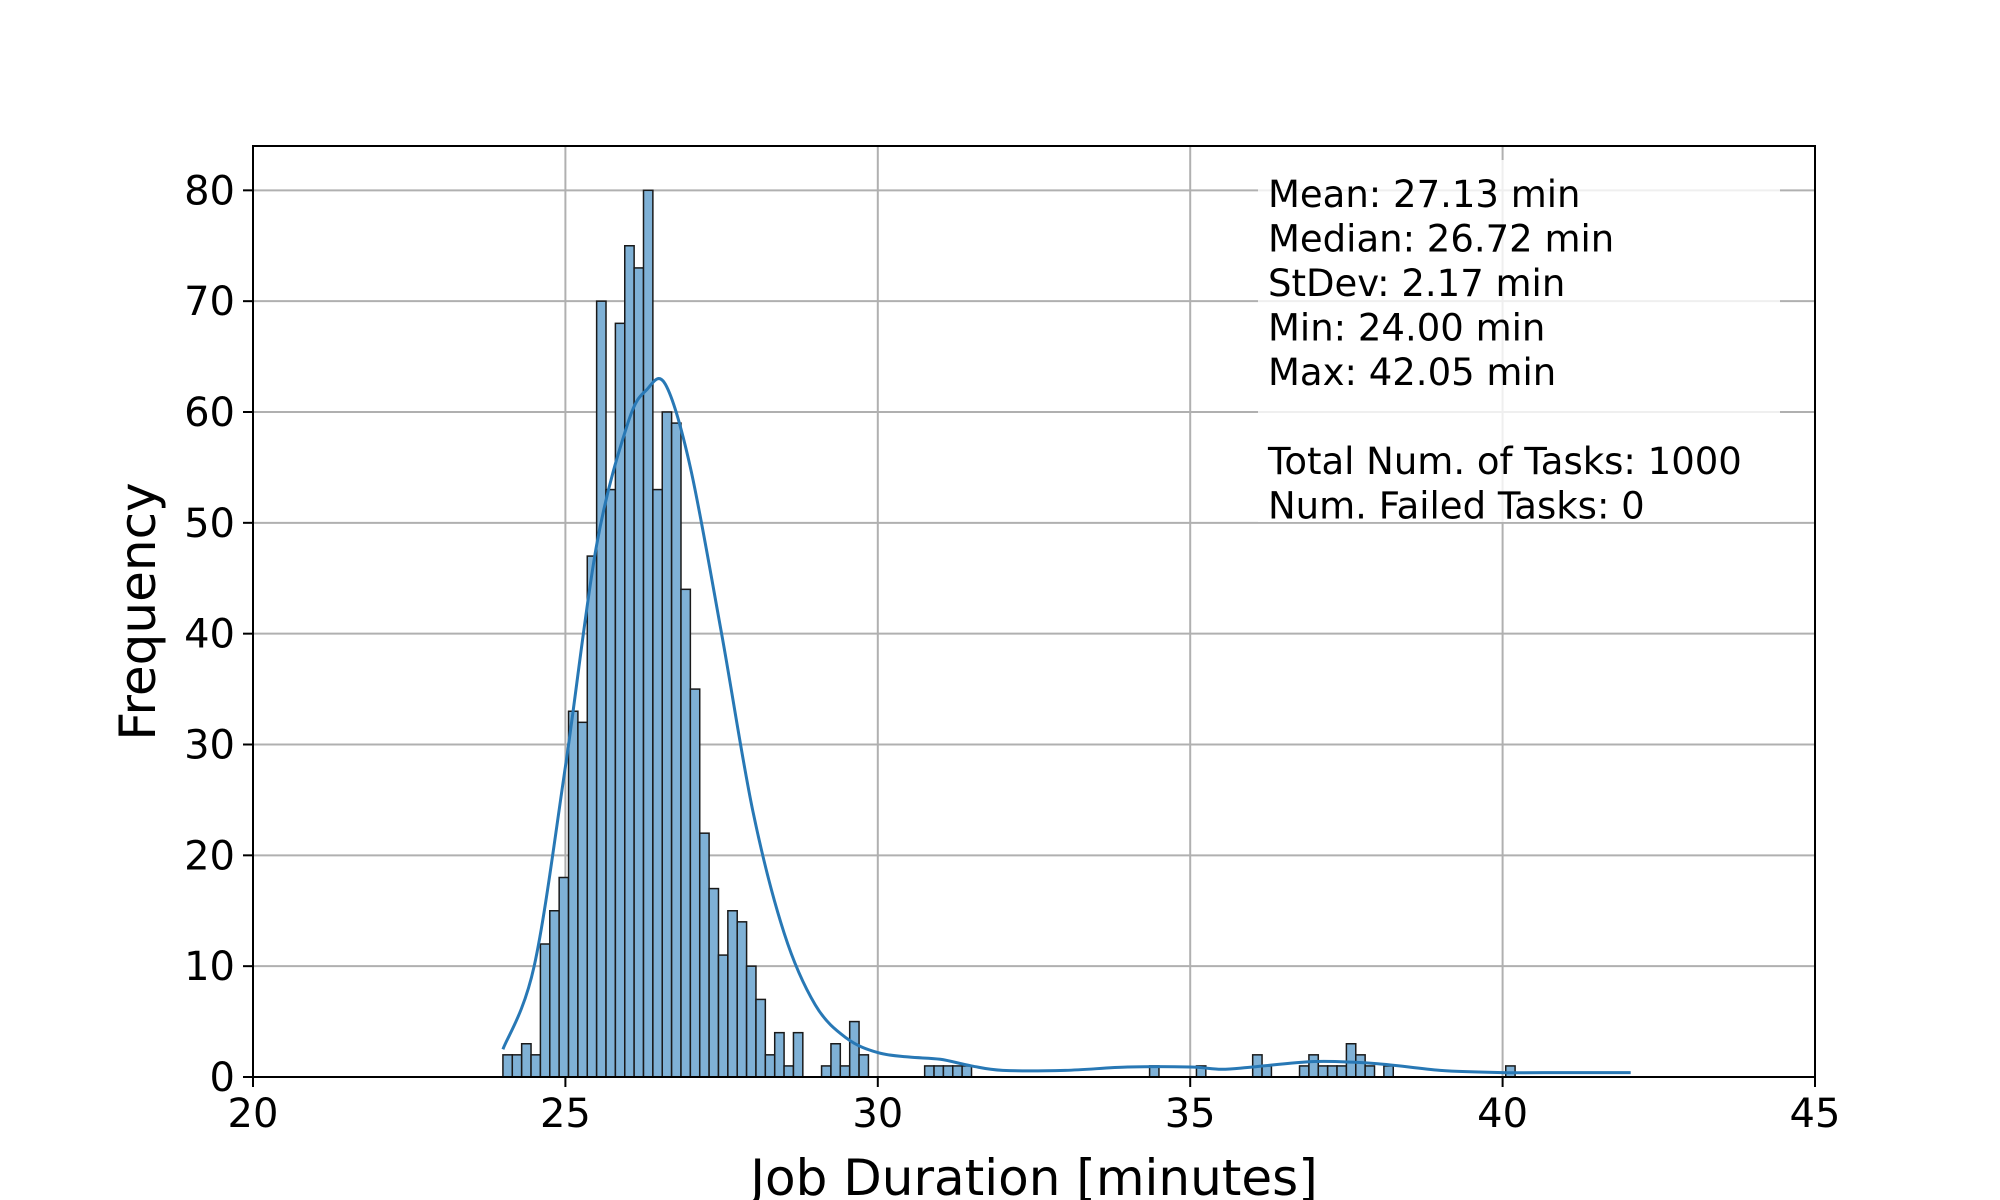  What do you see at coordinates (1032, 1174) in the screenshot?
I see `x-axis-label: Job Duration [minutes]` at bounding box center [1032, 1174].